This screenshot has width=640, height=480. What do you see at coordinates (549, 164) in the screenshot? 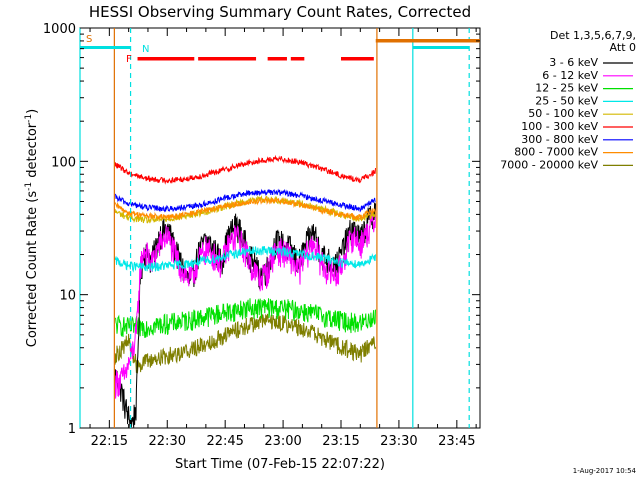
I see `legend-item-label: 7000 - 20000 keV` at bounding box center [549, 164].